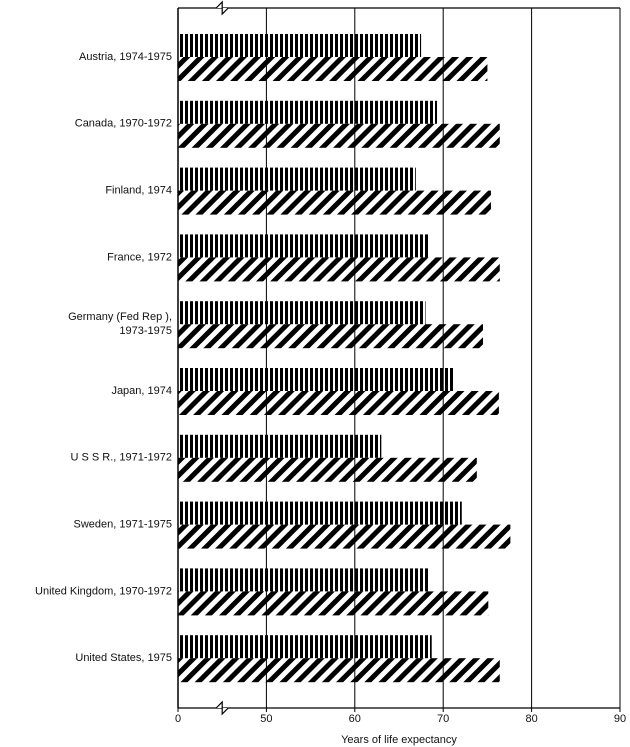  Describe the element at coordinates (178, 719) in the screenshot. I see `x-tick-label: 0` at that location.